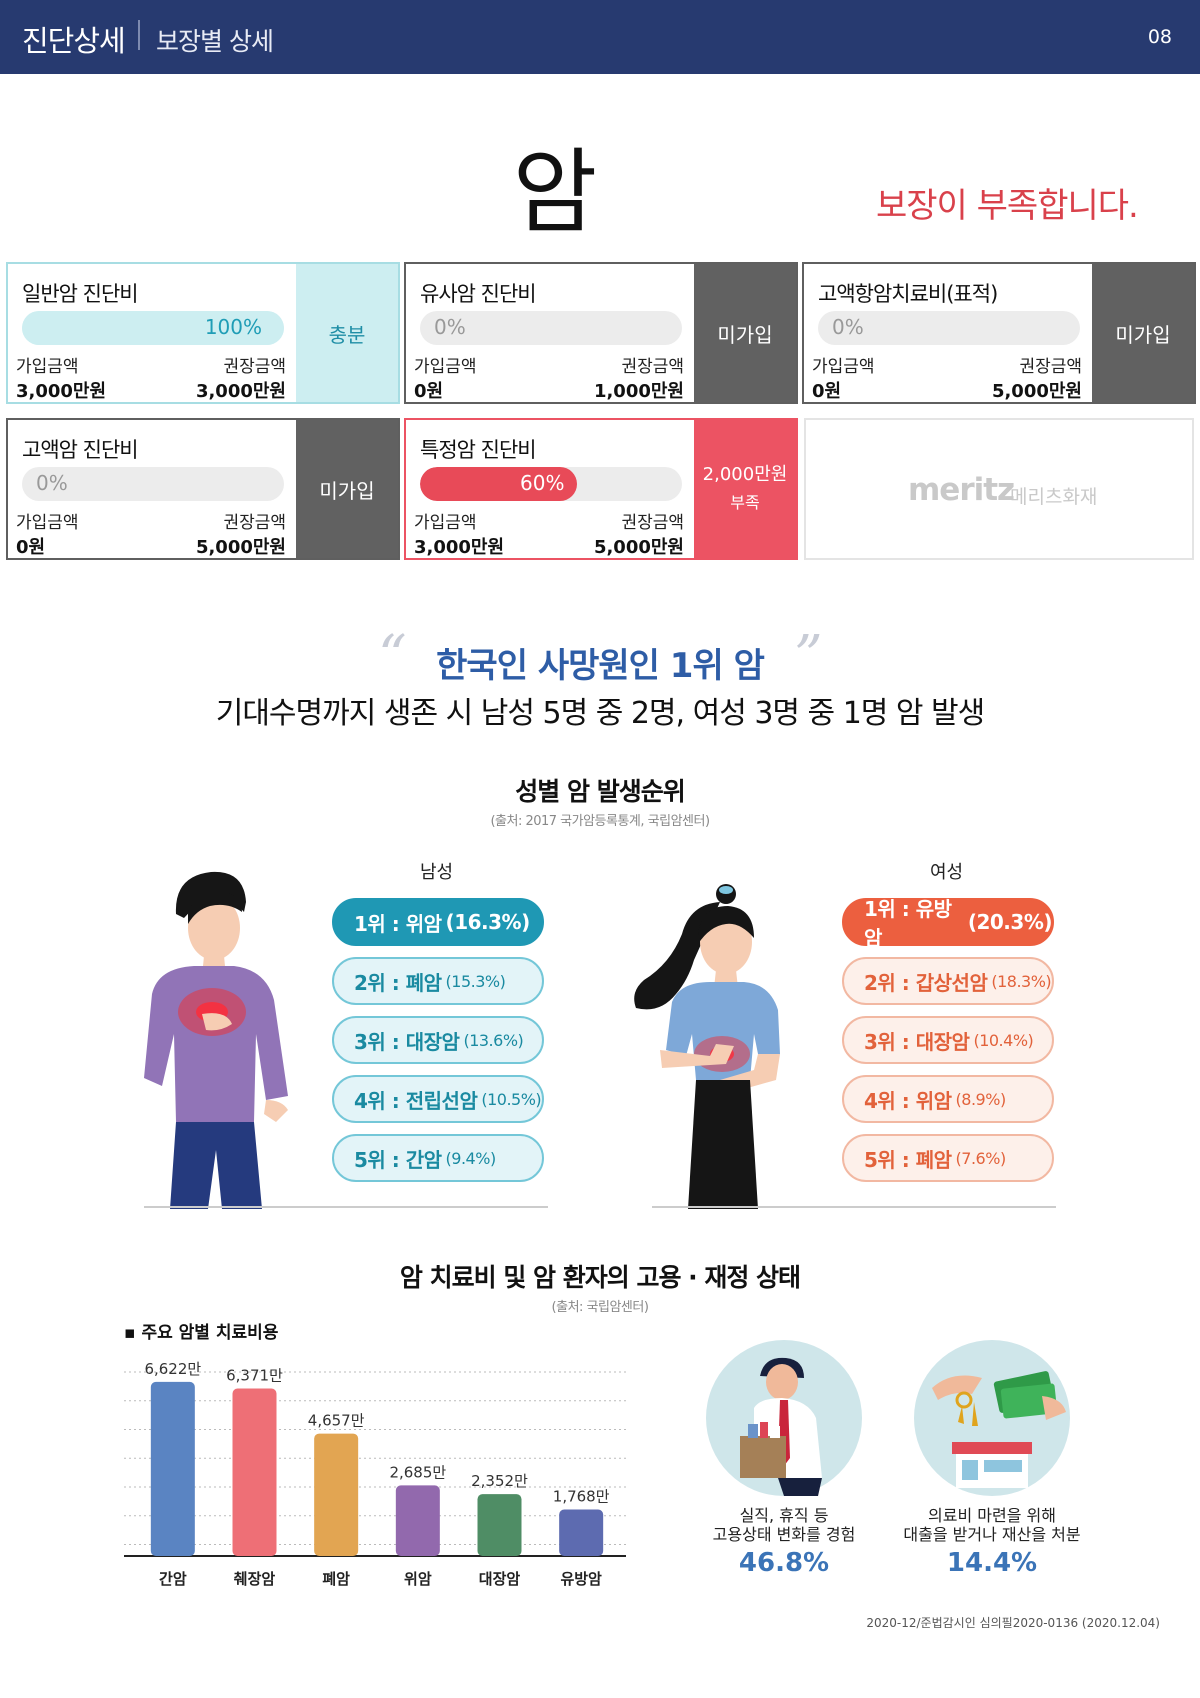  What do you see at coordinates (707, 1046) in the screenshot?
I see `female-patient-illustration` at bounding box center [707, 1046].